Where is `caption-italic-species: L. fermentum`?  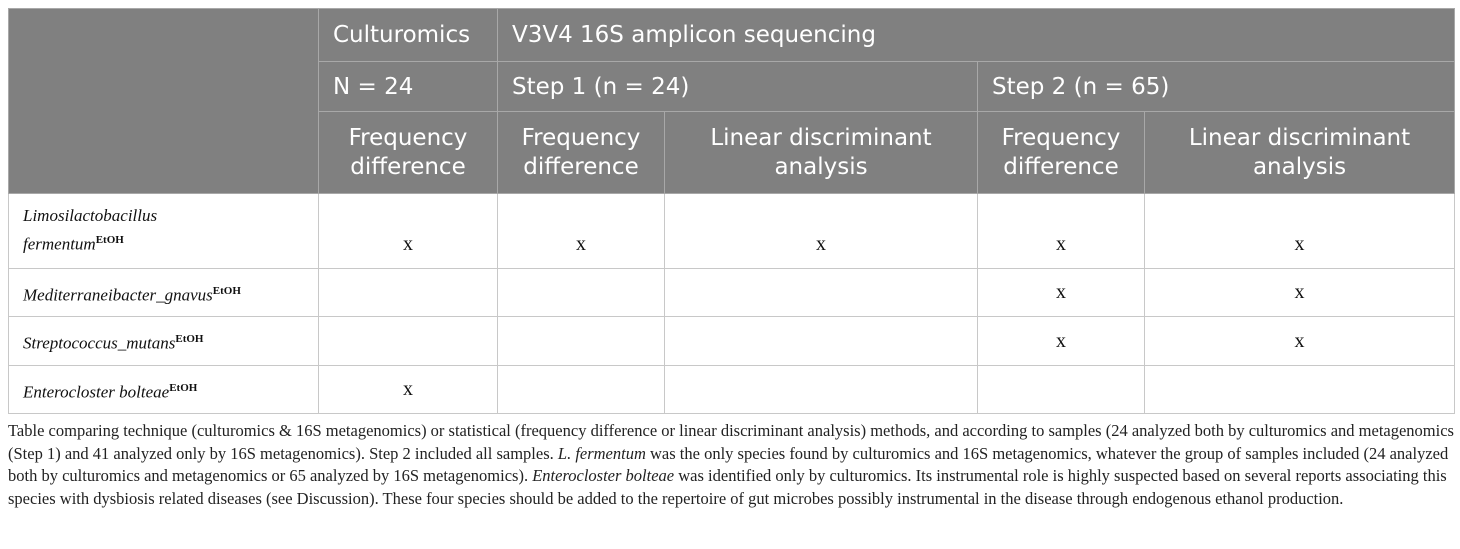
caption-italic-species: L. fermentum is located at coordinates (601, 453).